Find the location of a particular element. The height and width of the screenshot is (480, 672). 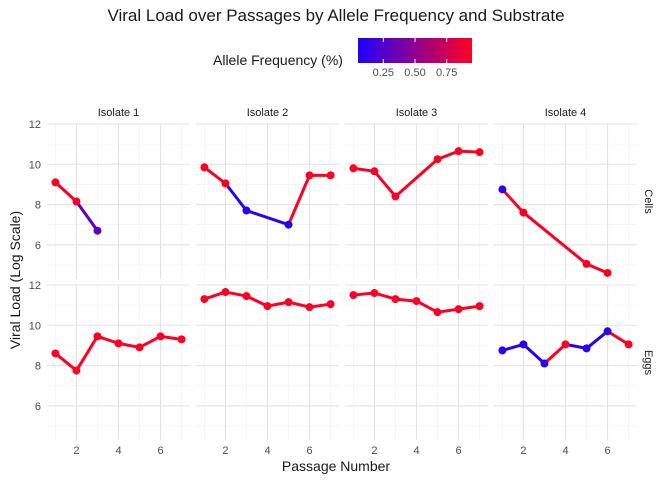

y-tick-label: 8 is located at coordinates (38, 367).